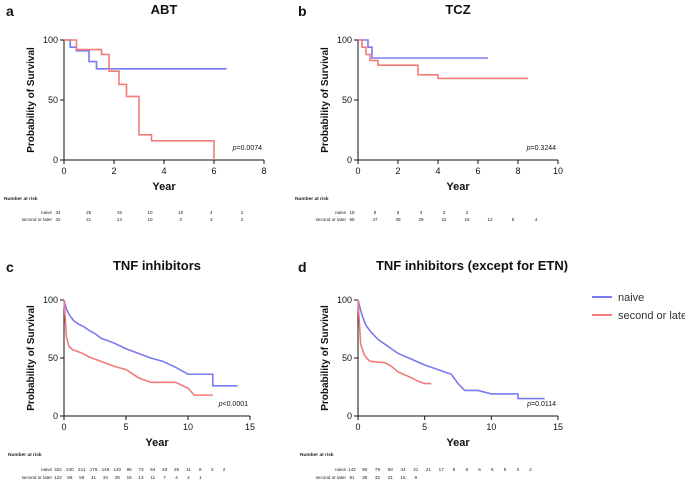 The height and width of the screenshot is (486, 685). What do you see at coordinates (558, 427) in the screenshot?
I see `x-tick-label: 15` at bounding box center [558, 427].